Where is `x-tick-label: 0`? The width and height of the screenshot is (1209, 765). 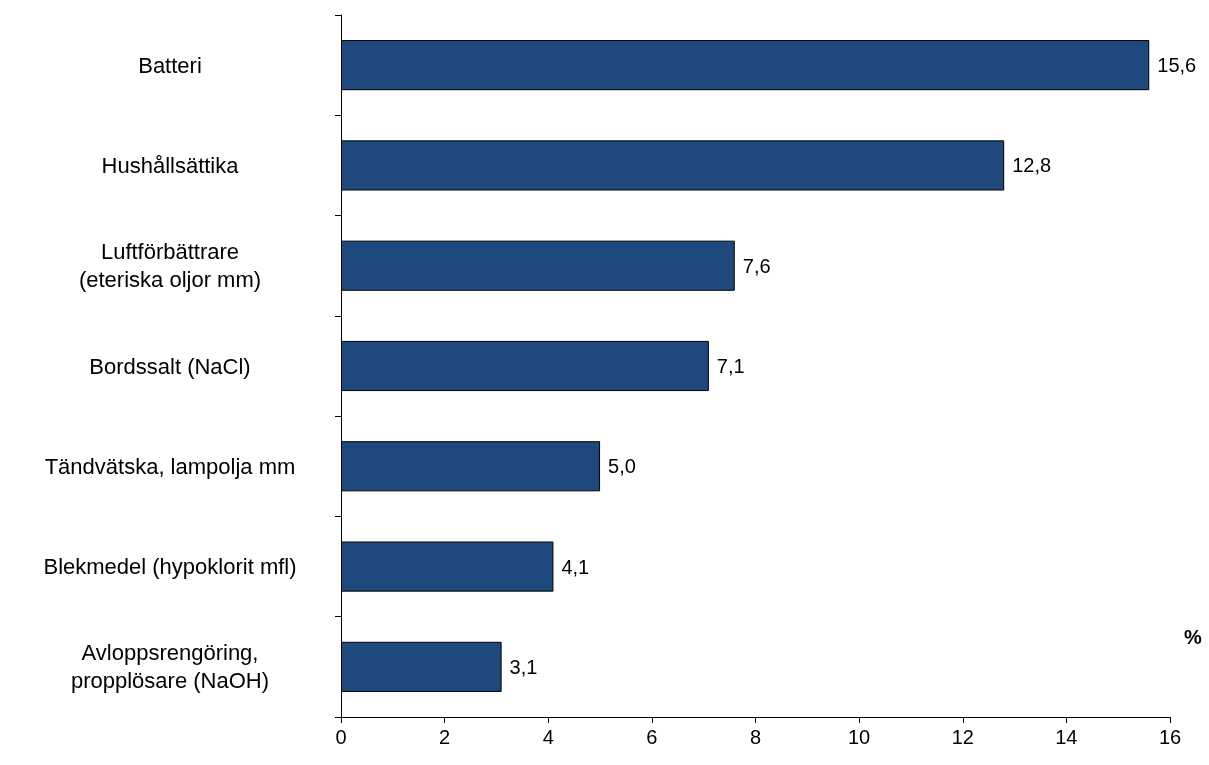
x-tick-label: 0 is located at coordinates (341, 737).